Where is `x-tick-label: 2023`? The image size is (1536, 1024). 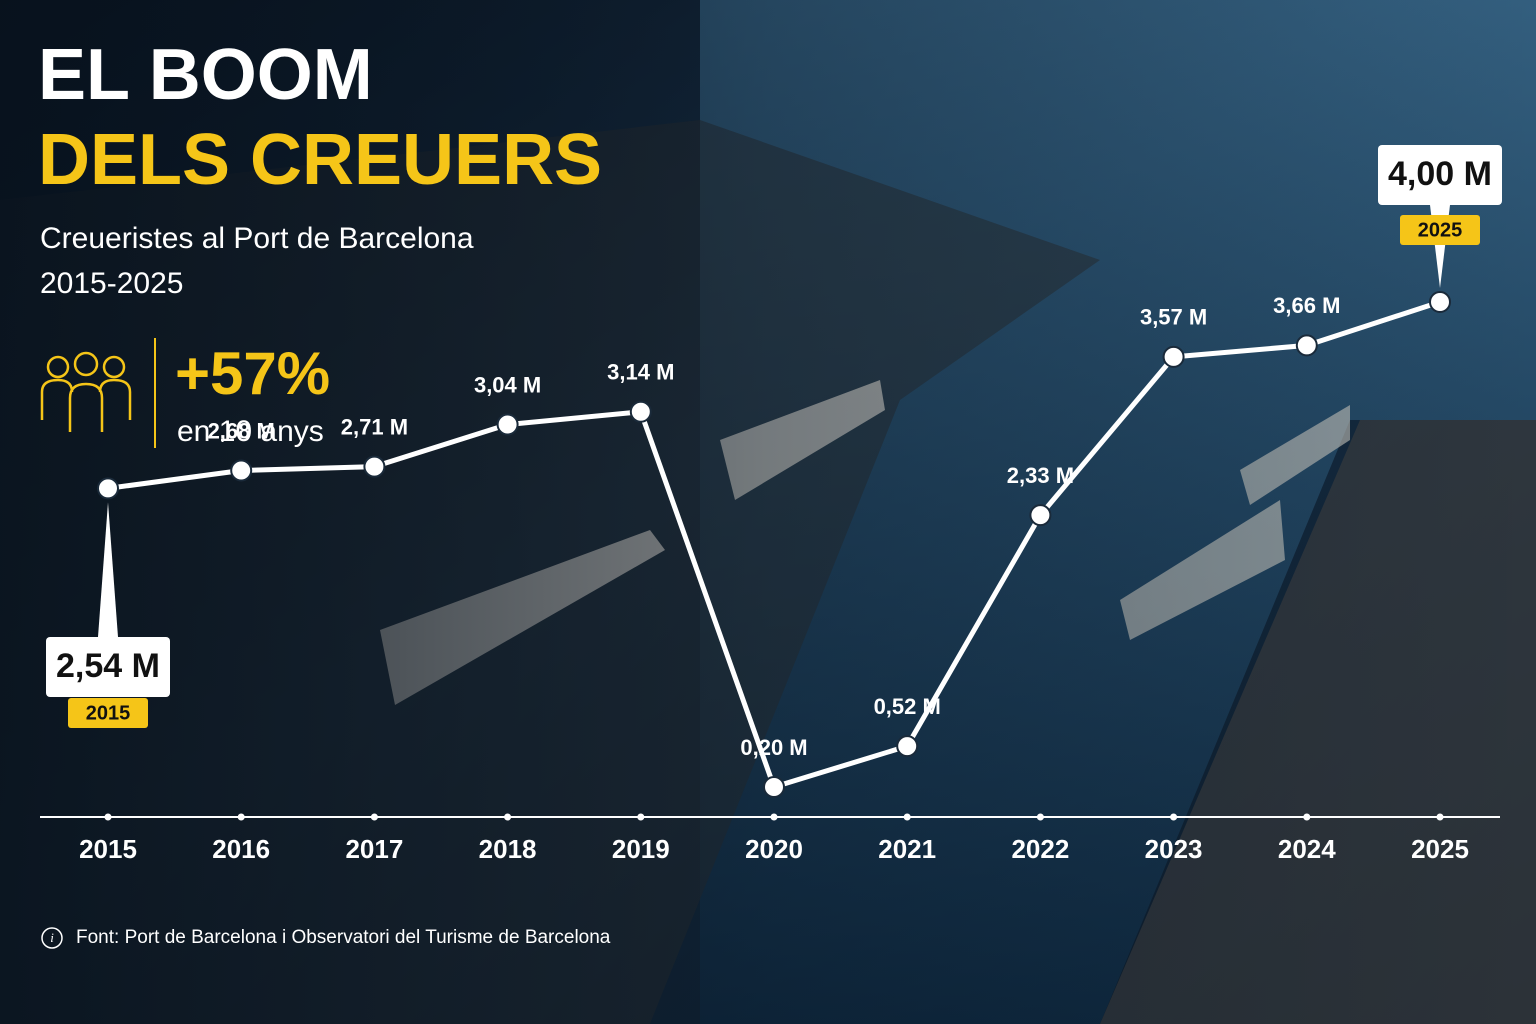
x-tick-label: 2023 is located at coordinates (1174, 849).